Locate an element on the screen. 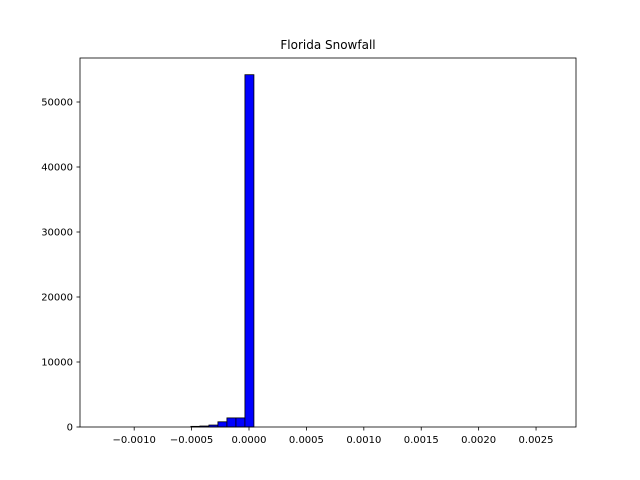 This screenshot has height=480, width=640. x-tick-label: 0.0020 is located at coordinates (478, 440).